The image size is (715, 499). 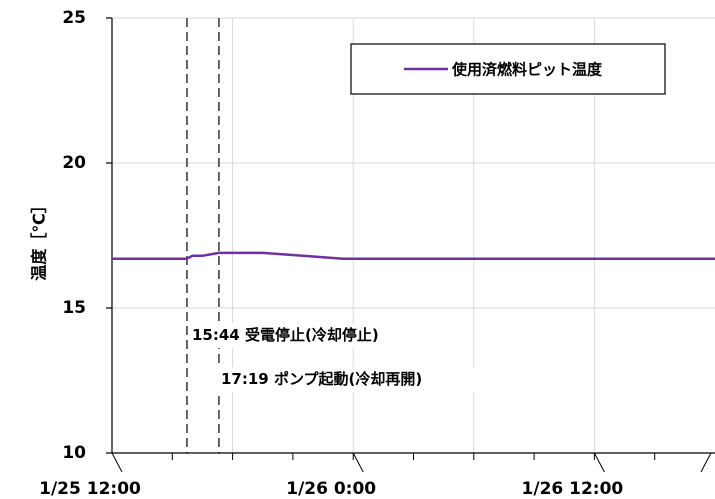 What do you see at coordinates (331, 489) in the screenshot?
I see `x-tick-label: 1/26 0:00` at bounding box center [331, 489].